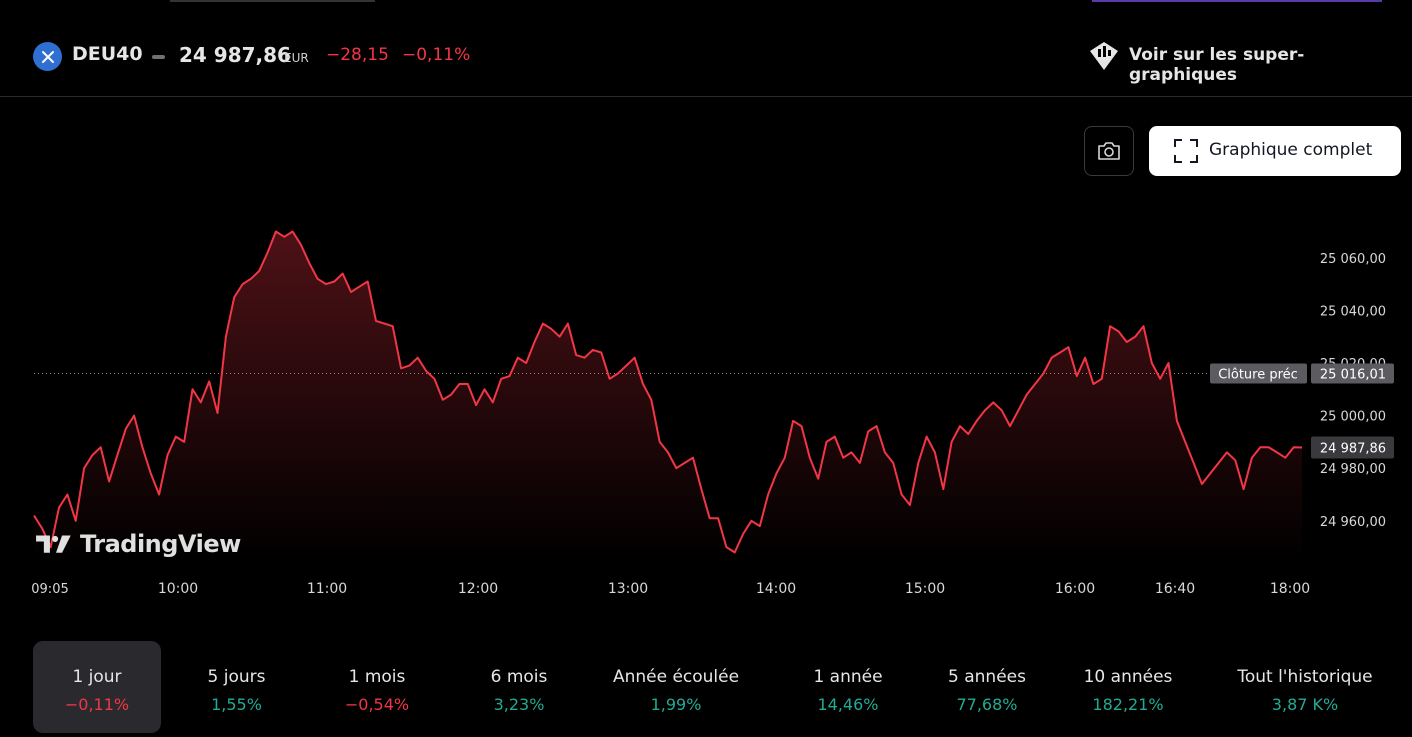 The height and width of the screenshot is (737, 1412). Describe the element at coordinates (1217, 65) in the screenshot. I see `super-charts-link: Voir sur les super-graphiques` at that location.